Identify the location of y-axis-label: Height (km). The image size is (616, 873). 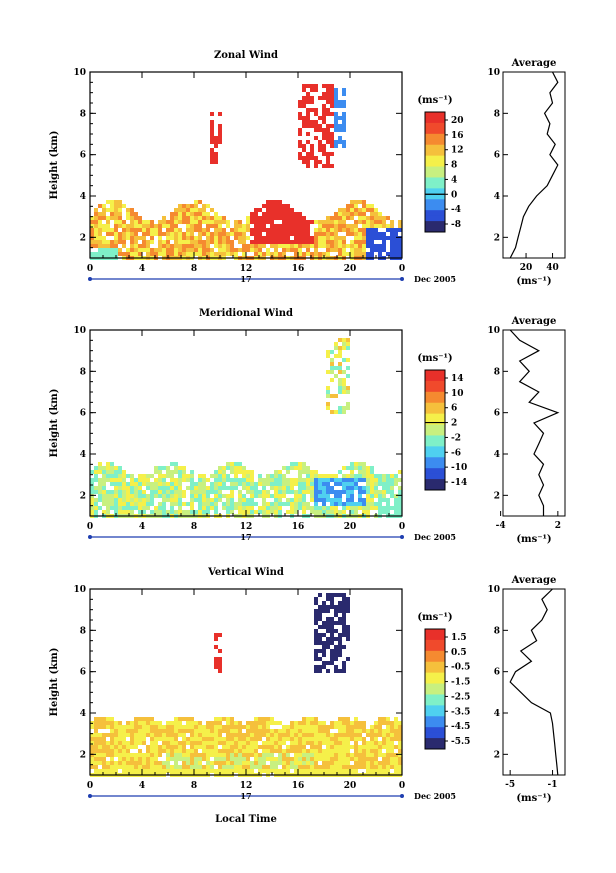
(54, 682).